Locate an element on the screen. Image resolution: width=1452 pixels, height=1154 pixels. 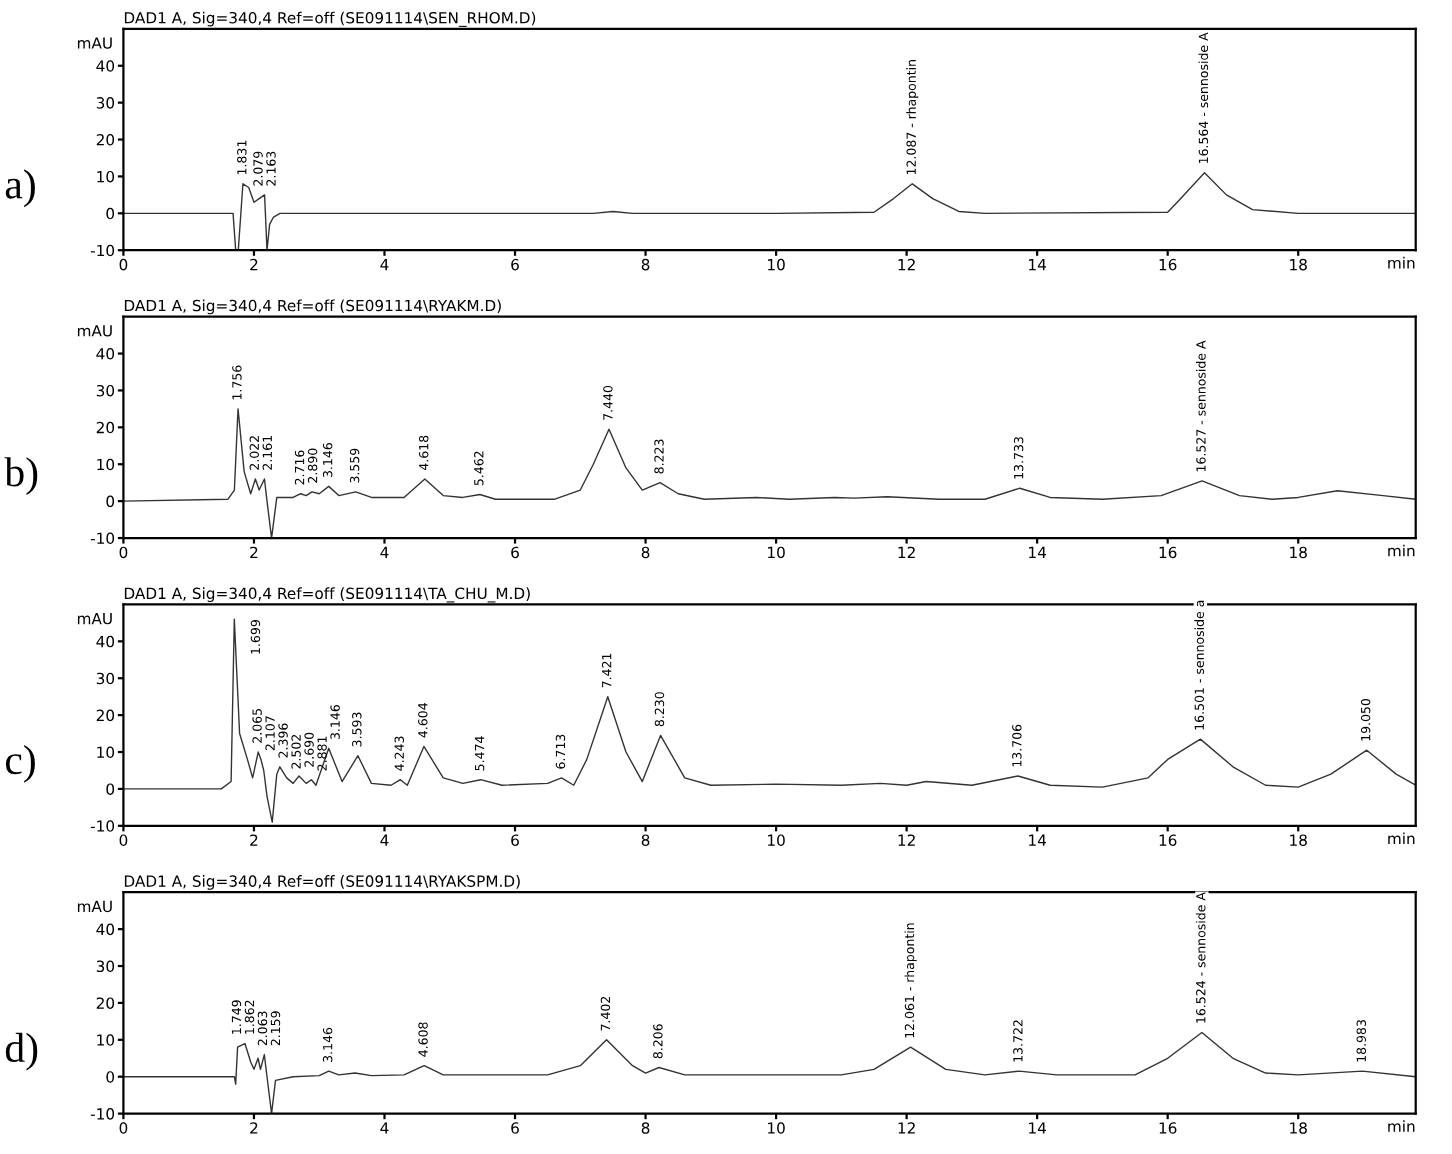
text: c) is located at coordinates (20, 763).